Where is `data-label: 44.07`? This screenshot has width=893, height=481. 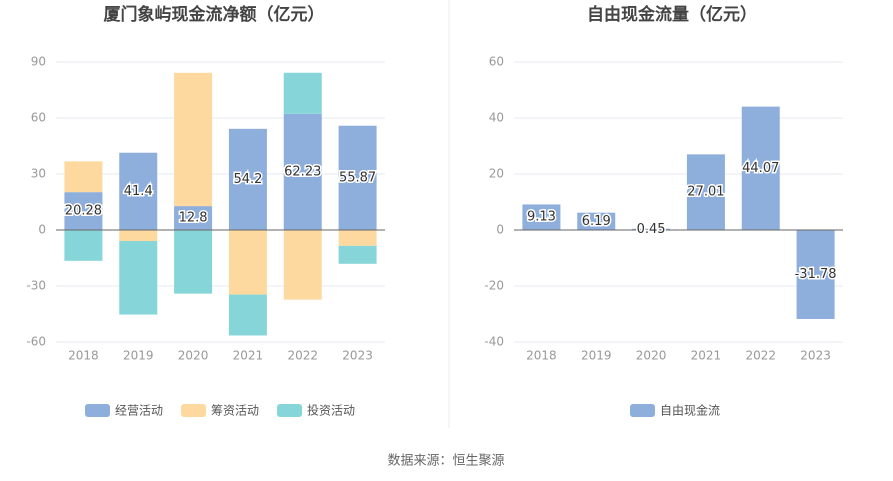 data-label: 44.07 is located at coordinates (760, 168).